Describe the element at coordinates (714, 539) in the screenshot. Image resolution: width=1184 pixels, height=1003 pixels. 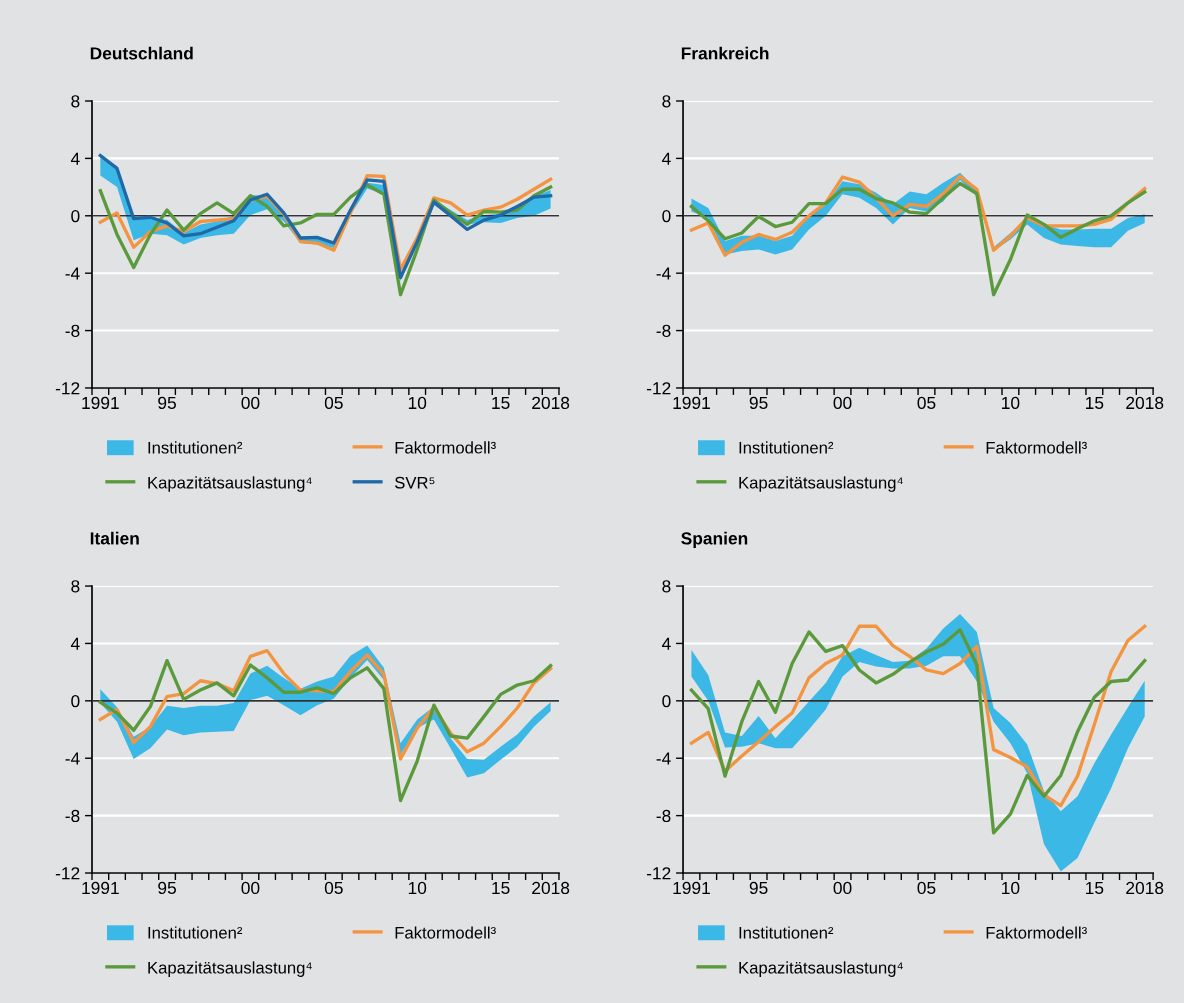
I see `chart-title: Spanien` at that location.